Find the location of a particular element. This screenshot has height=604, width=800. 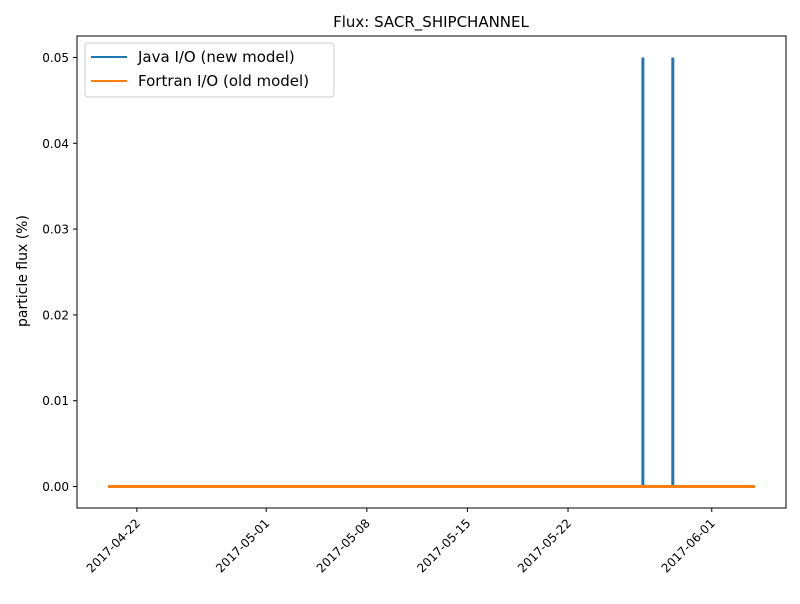

y-tick-label: 0.00 is located at coordinates (55, 487).